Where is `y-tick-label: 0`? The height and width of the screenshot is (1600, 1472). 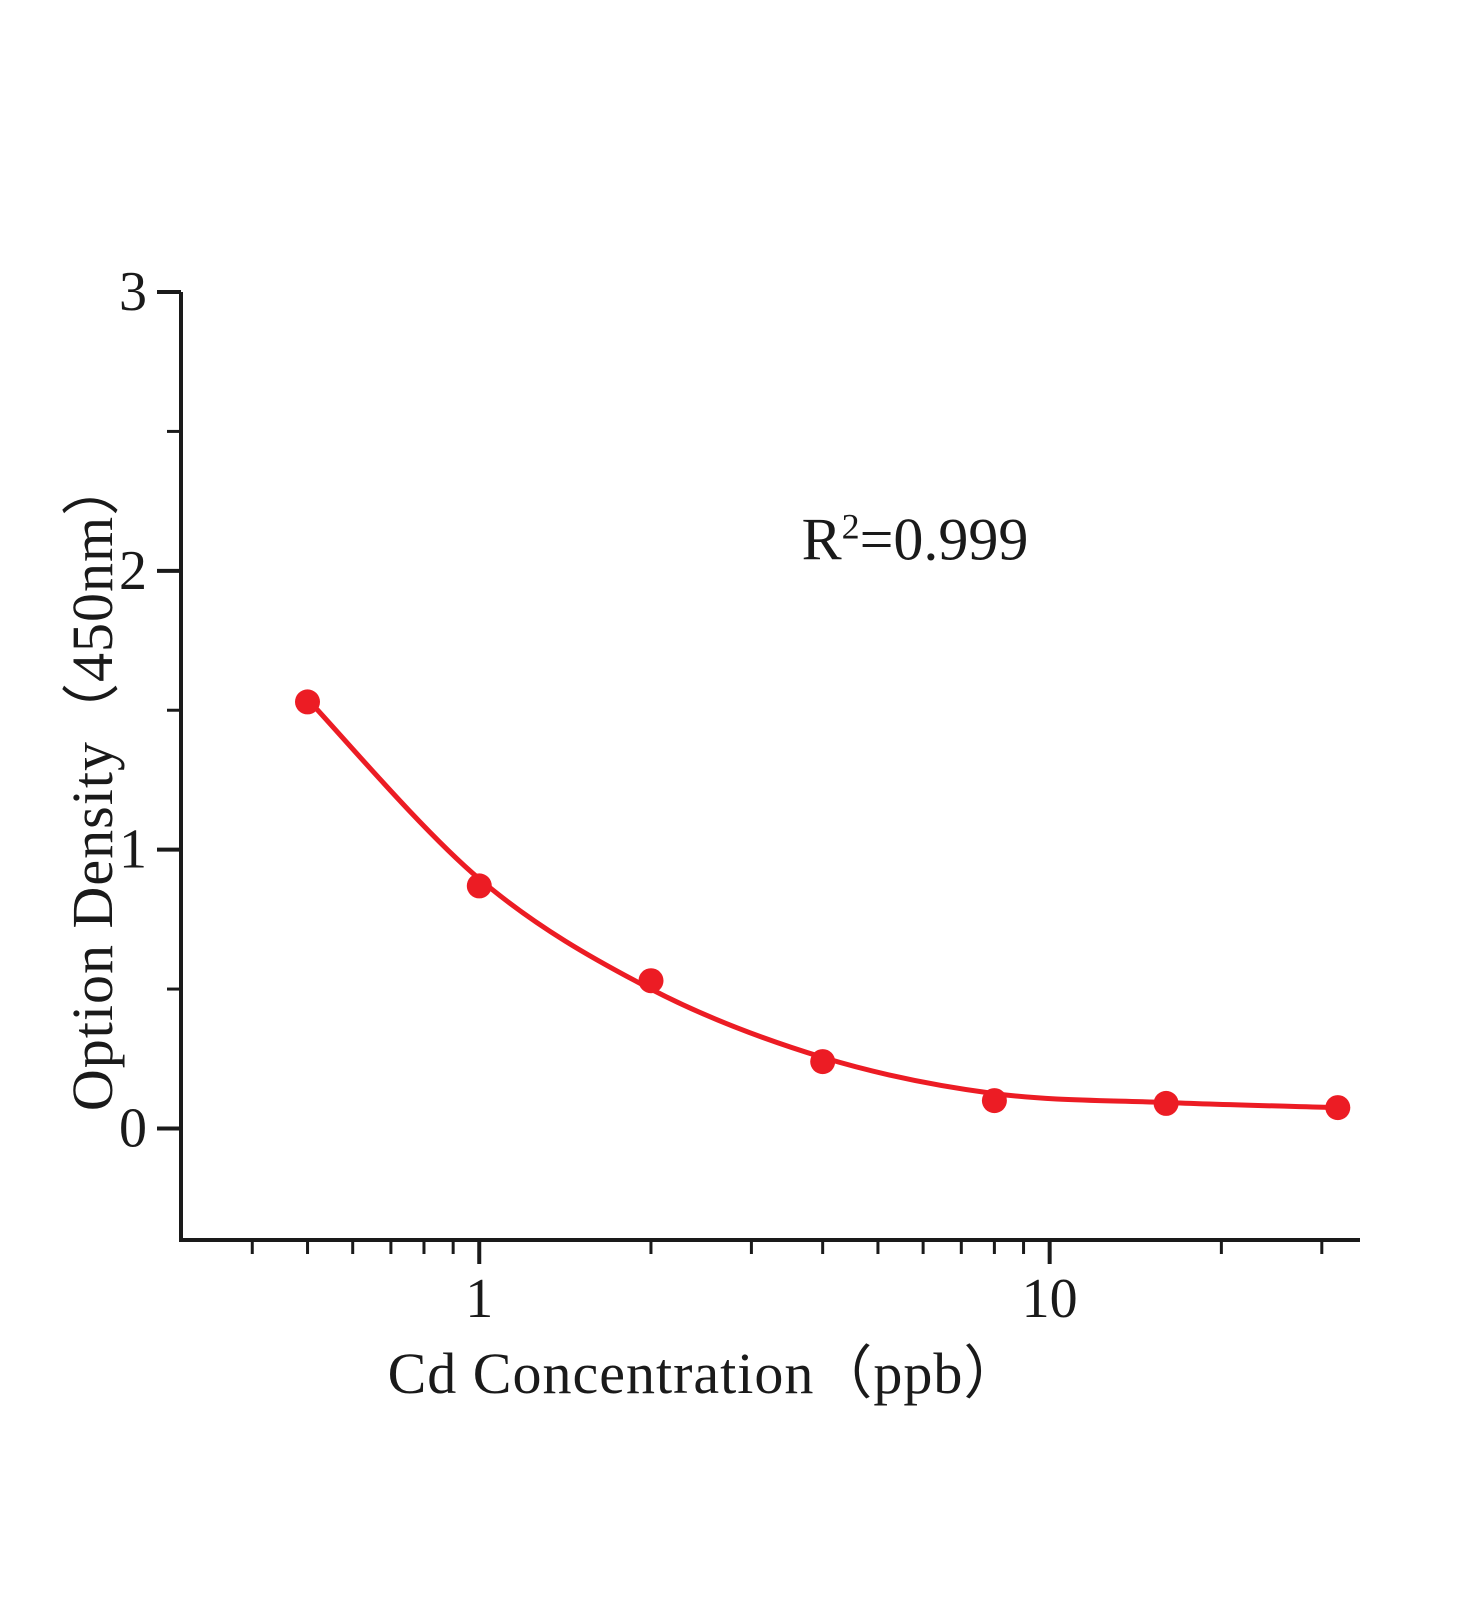 y-tick-label: 0 is located at coordinates (133, 1128).